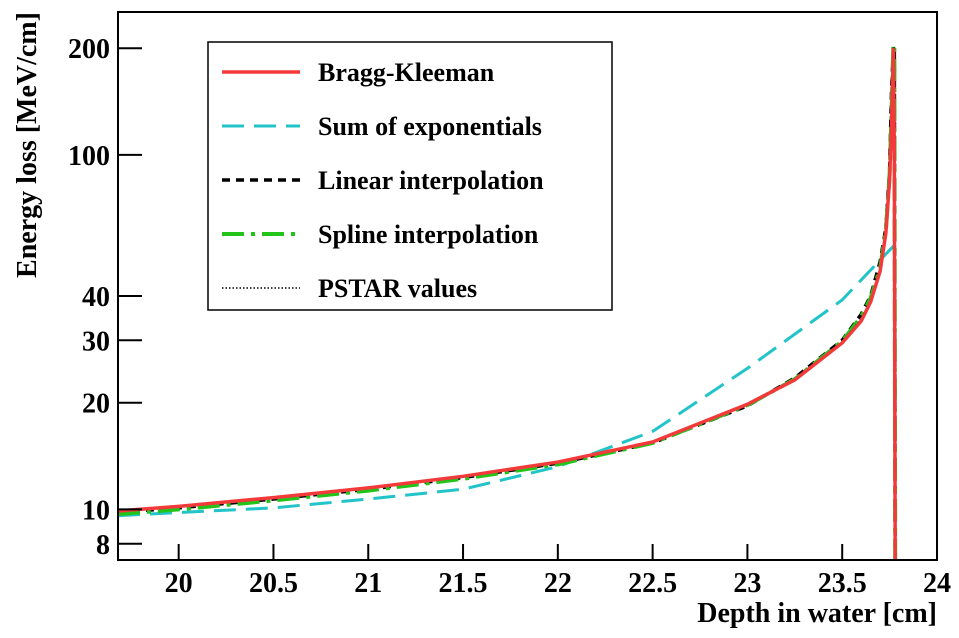 Image resolution: width=959 pixels, height=638 pixels. I want to click on x-tick-label: 20, so click(179, 583).